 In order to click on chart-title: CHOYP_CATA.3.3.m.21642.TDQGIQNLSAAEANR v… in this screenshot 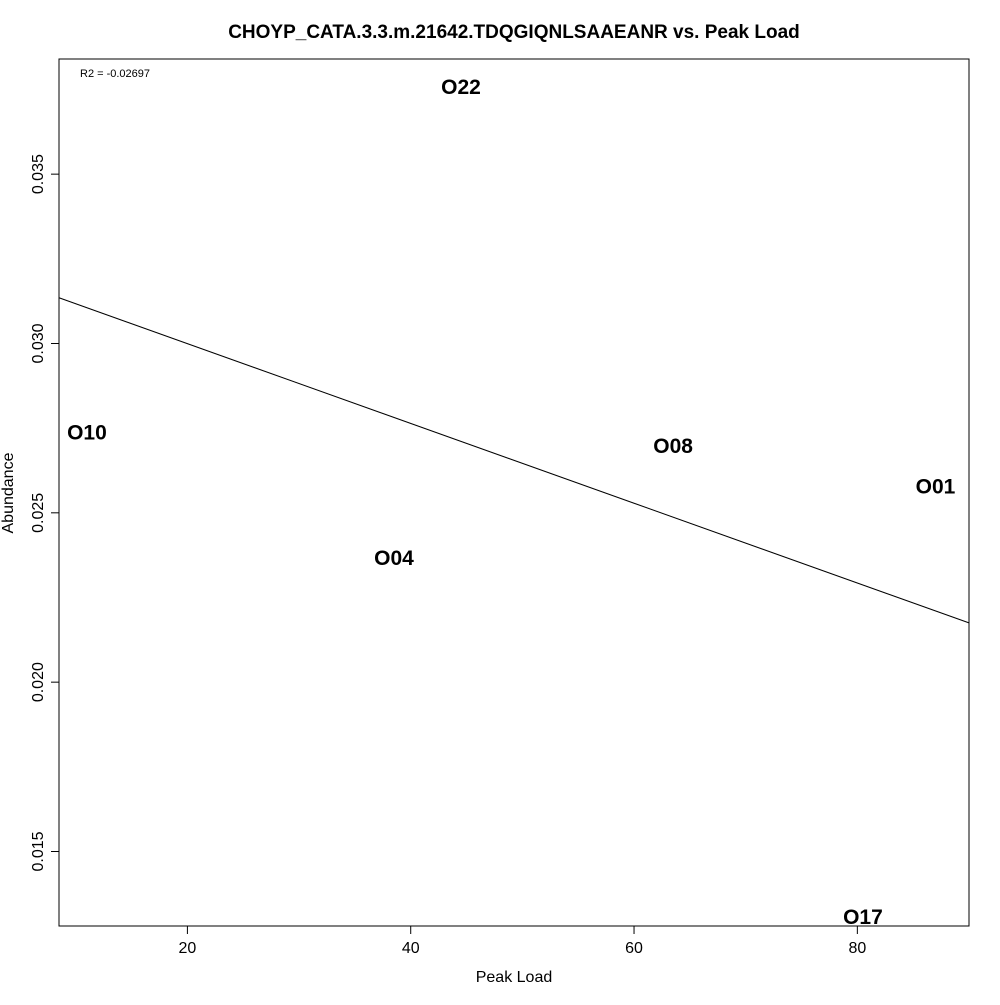, I will do `click(514, 32)`.